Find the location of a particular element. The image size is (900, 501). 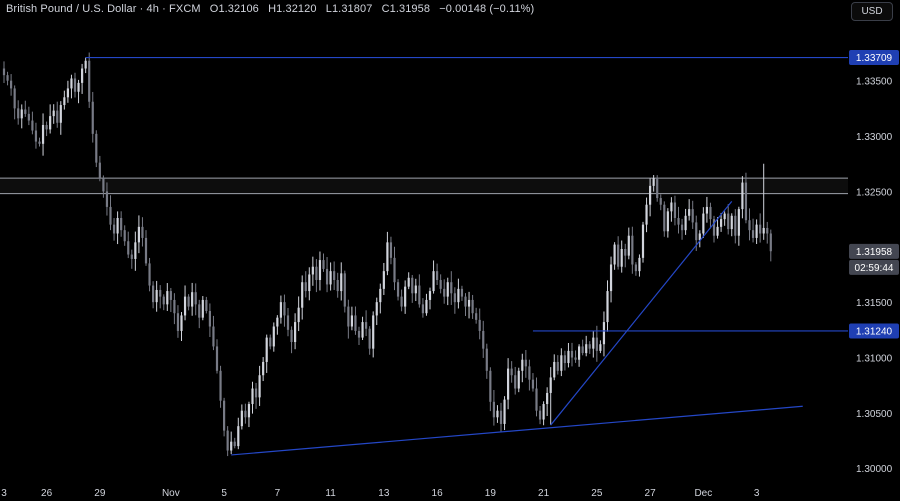

y-tick-label: 1.33000 is located at coordinates (874, 137).